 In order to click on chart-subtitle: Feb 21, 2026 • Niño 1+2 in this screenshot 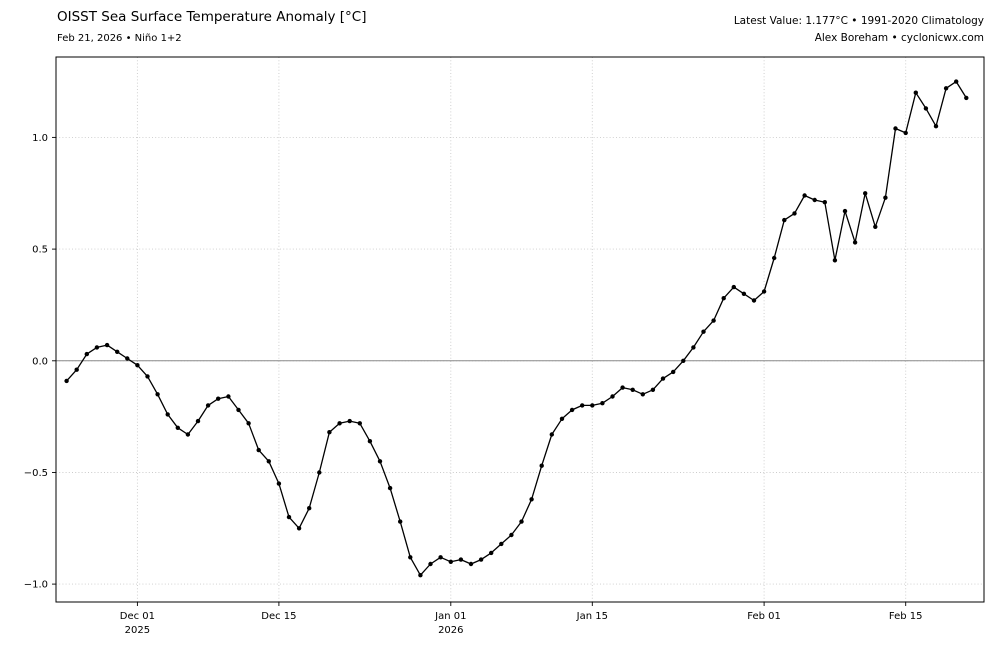, I will do `click(119, 38)`.